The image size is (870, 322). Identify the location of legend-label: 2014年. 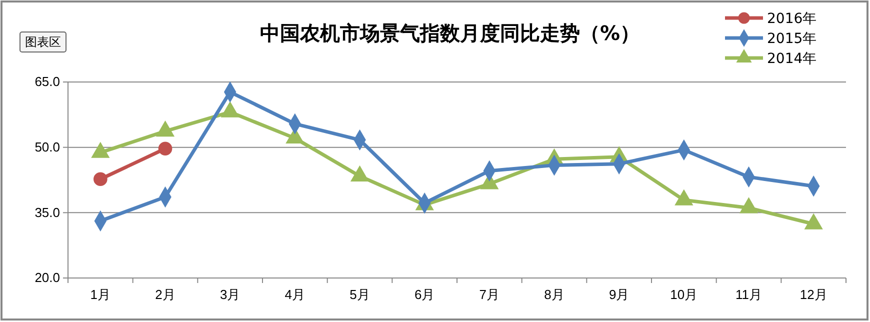
(792, 59).